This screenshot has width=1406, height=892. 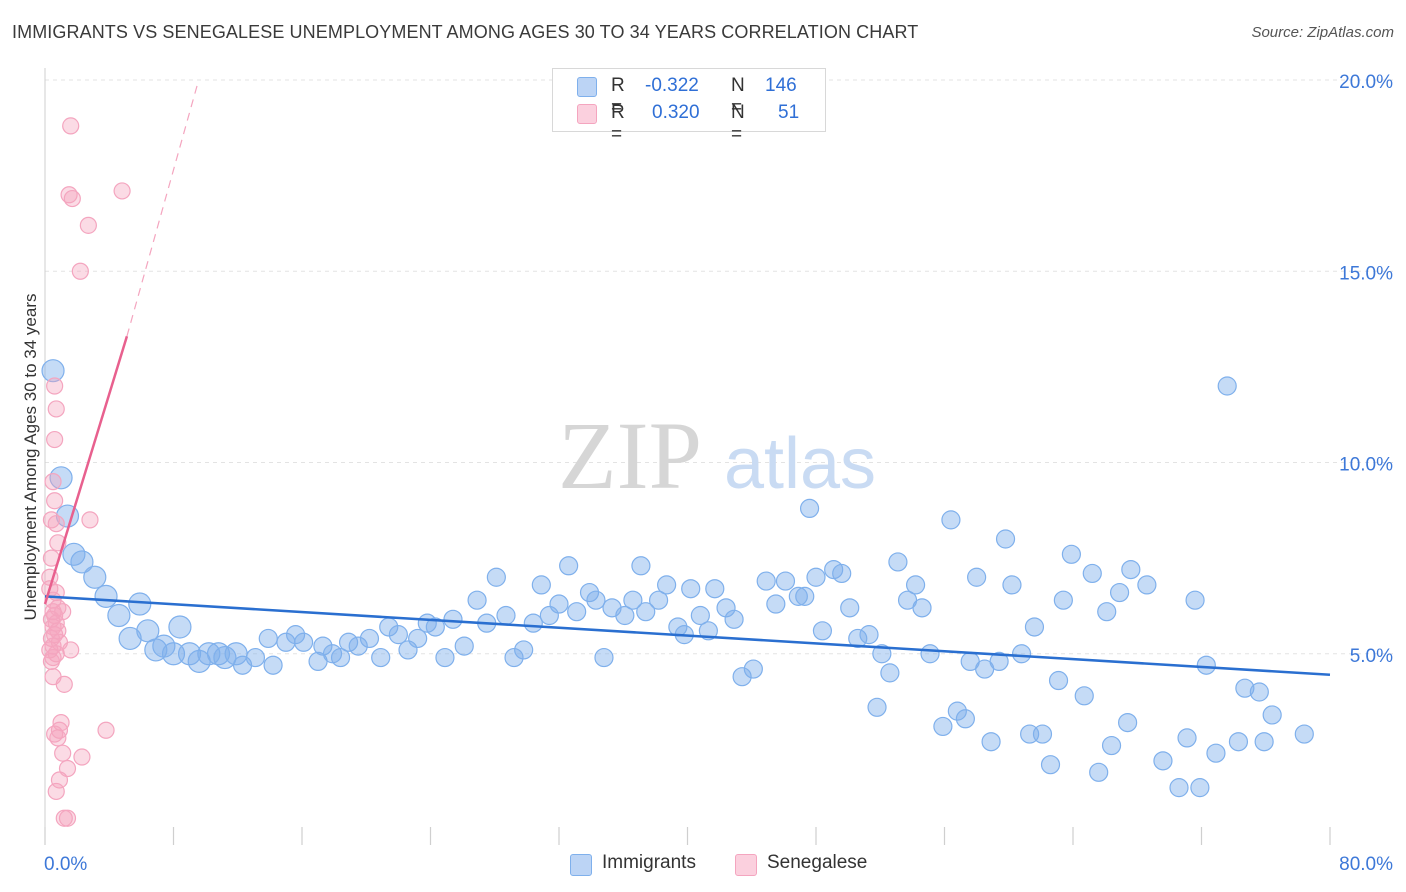 What do you see at coordinates (1366, 465) in the screenshot?
I see `y-tick-label: 10.0%` at bounding box center [1366, 465].